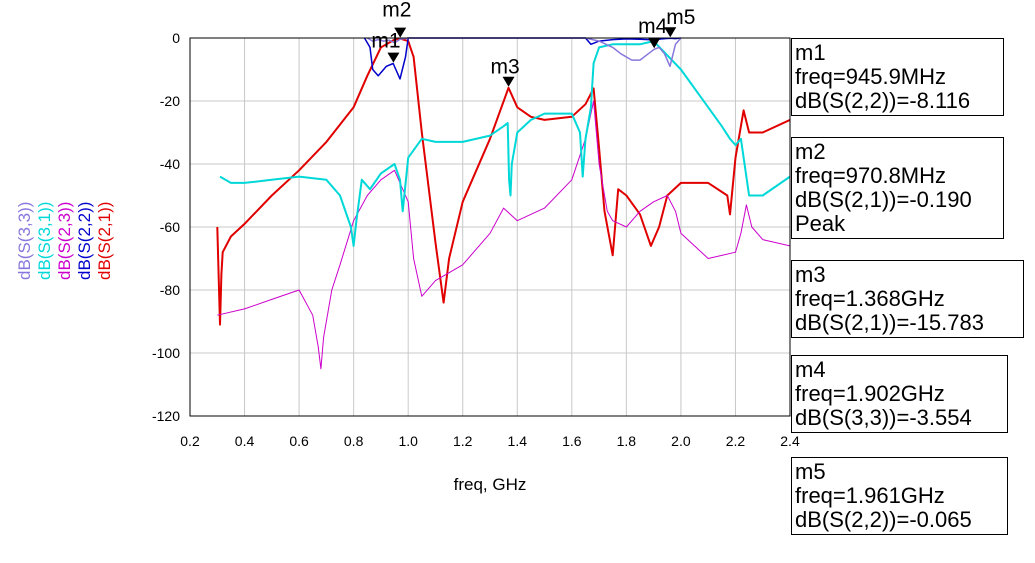  I want to click on marker-readout-line: dB(S(2,1))=-0.190, so click(883, 199).